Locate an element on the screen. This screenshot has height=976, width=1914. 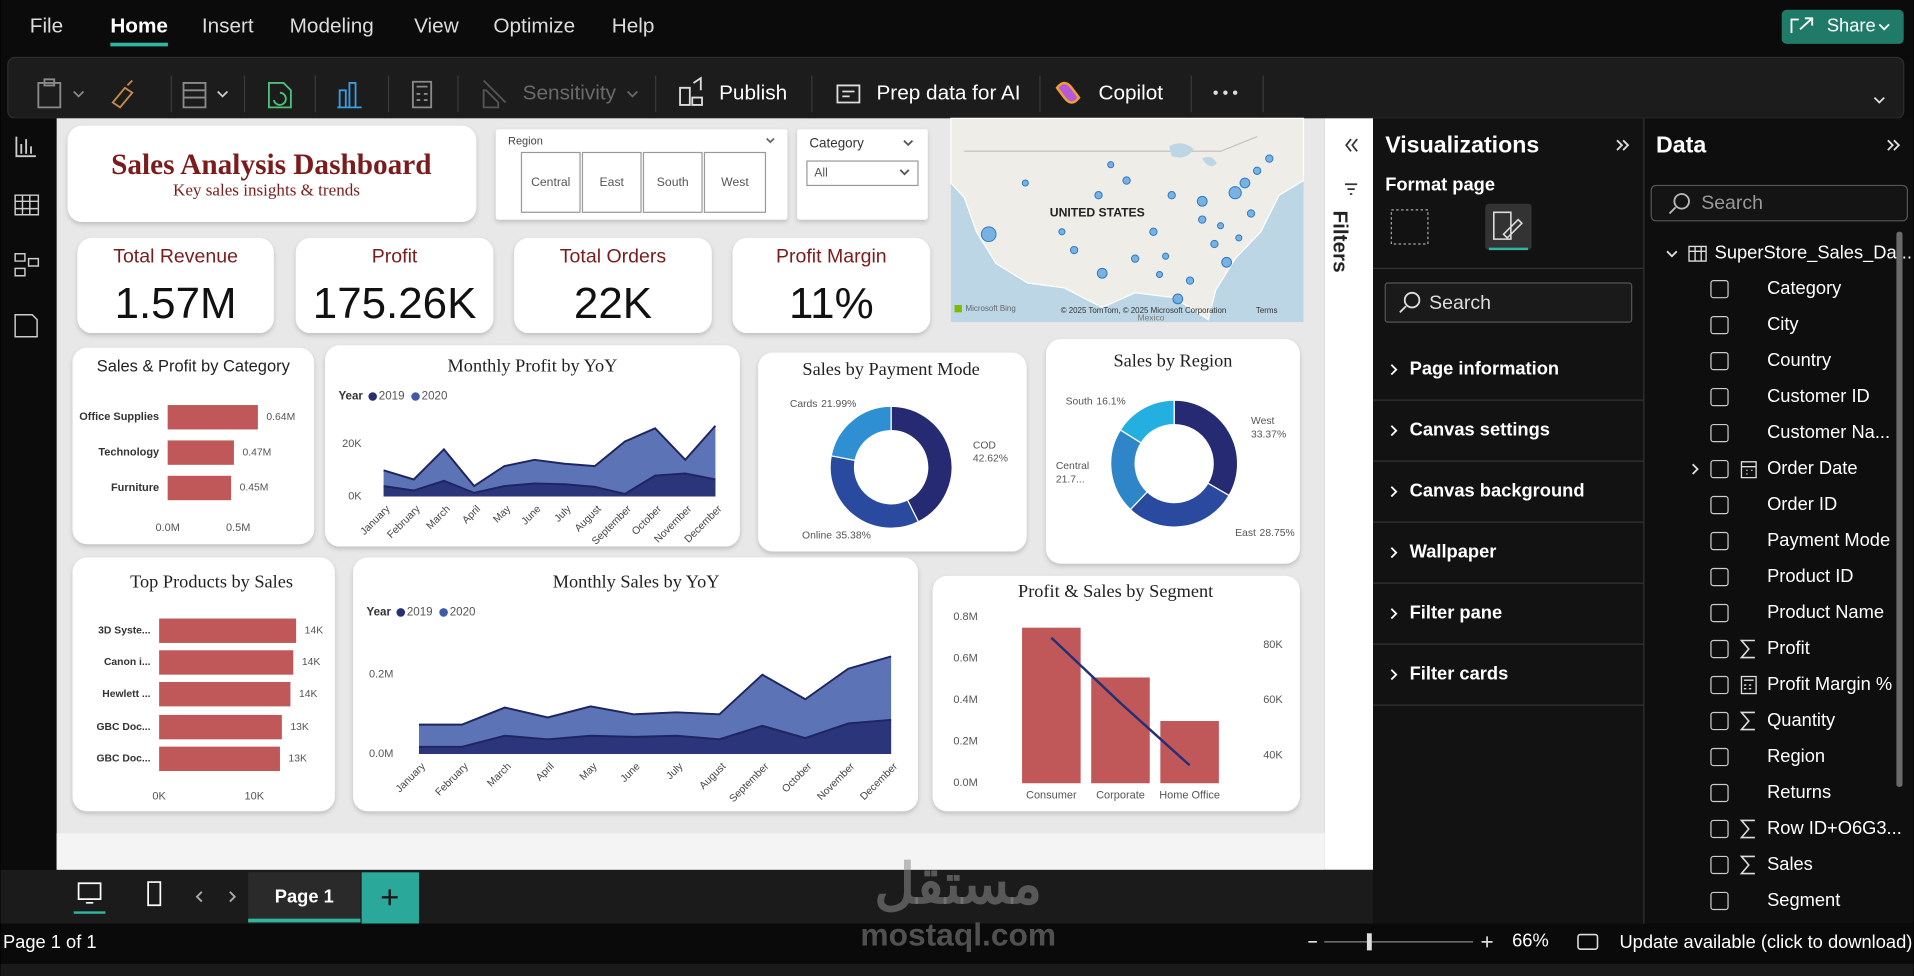
page-tab-label: Page 1 is located at coordinates (304, 896).